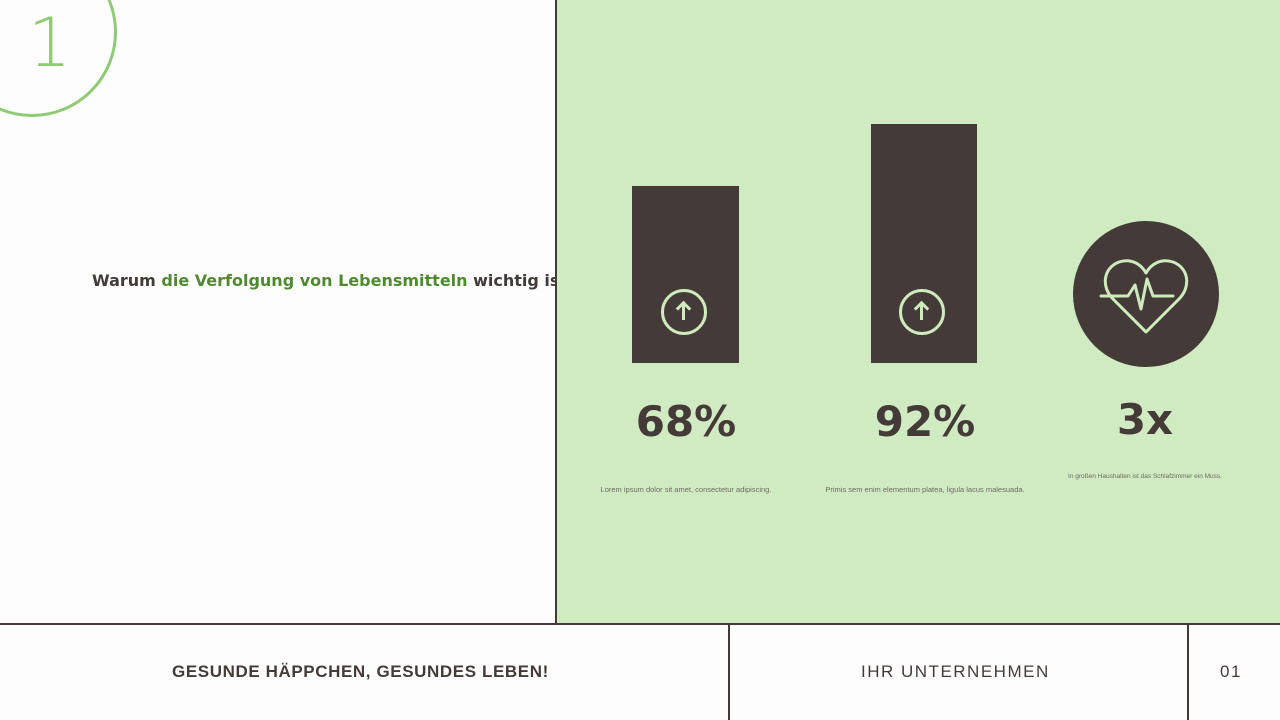  Describe the element at coordinates (955, 671) in the screenshot. I see `footer-company: IHR UNTERNEHMEN` at that location.